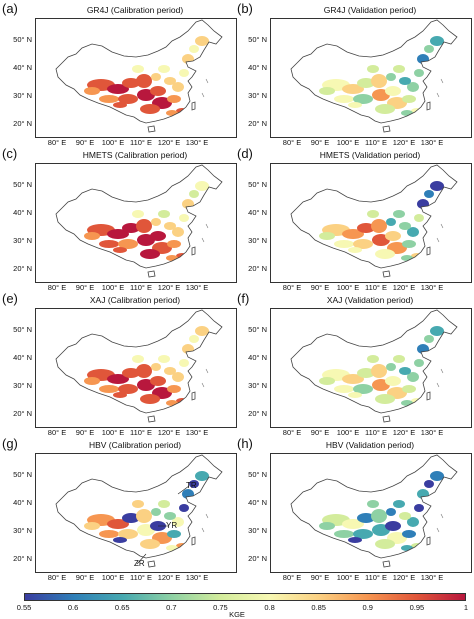 The width and height of the screenshot is (474, 619). Describe the element at coordinates (10, 298) in the screenshot. I see `panel-label: (e)` at that location.